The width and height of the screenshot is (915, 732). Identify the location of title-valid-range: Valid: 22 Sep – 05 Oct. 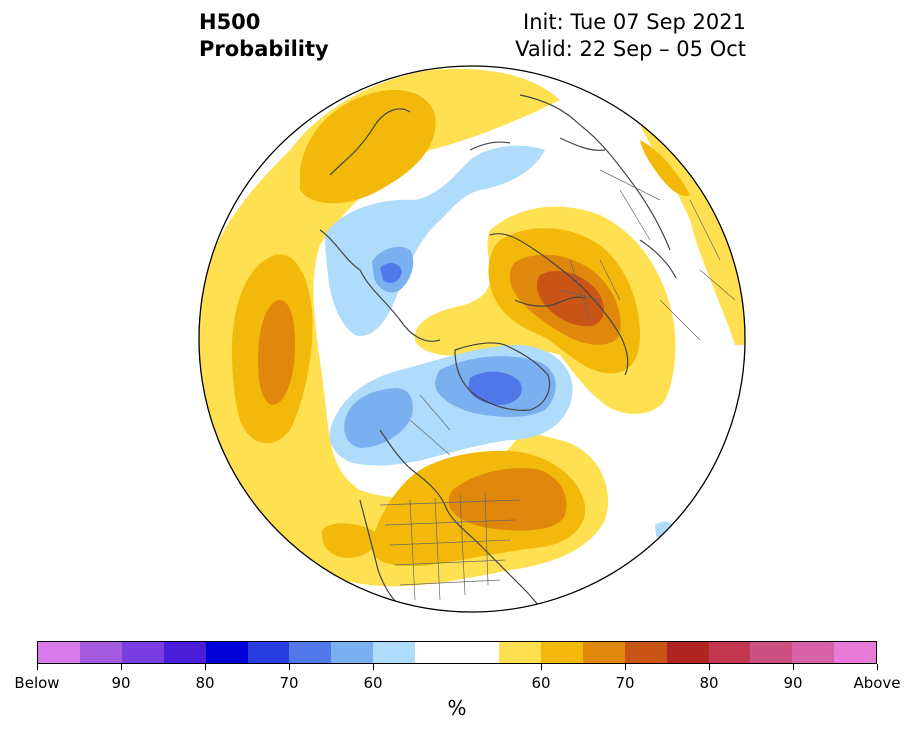
(630, 49).